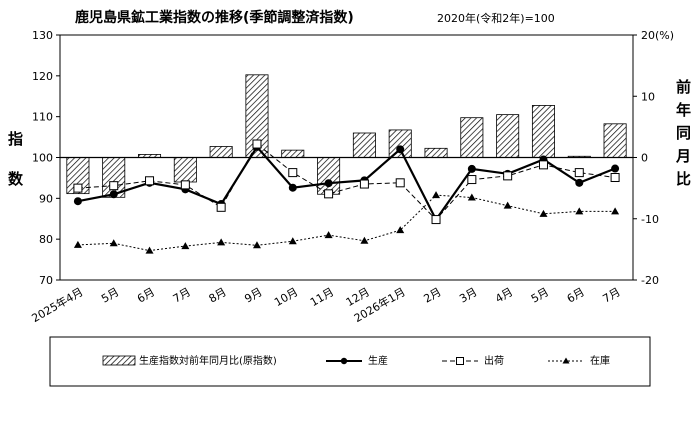  I want to click on legend-production-marker, so click(344, 361).